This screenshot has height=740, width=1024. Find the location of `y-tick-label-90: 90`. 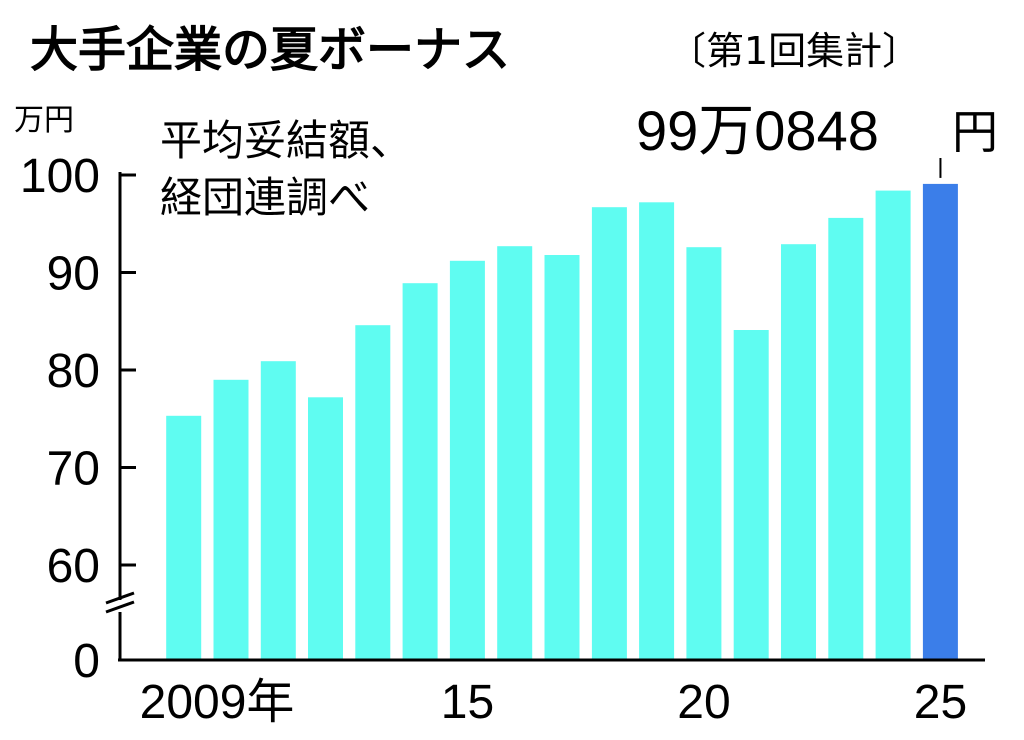

y-tick-label-90: 90 is located at coordinates (73, 274).